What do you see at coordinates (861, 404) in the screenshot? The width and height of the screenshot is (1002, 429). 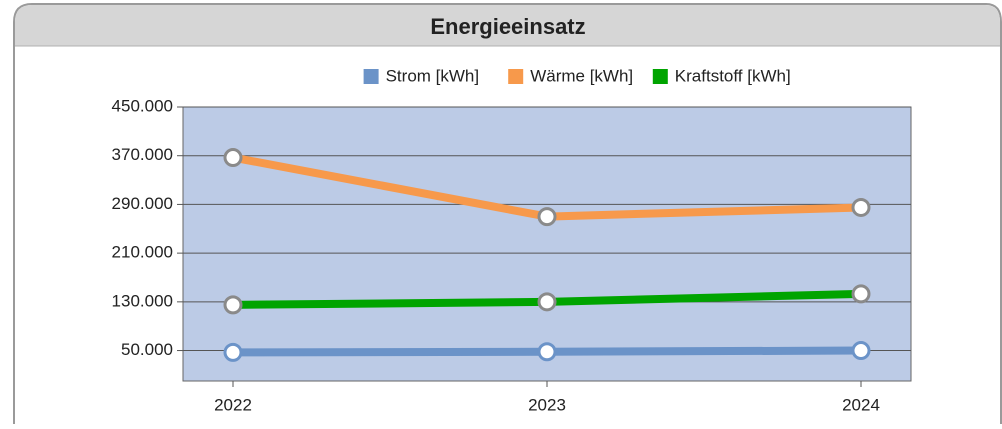 I see `x-tick-label: 2024` at bounding box center [861, 404].